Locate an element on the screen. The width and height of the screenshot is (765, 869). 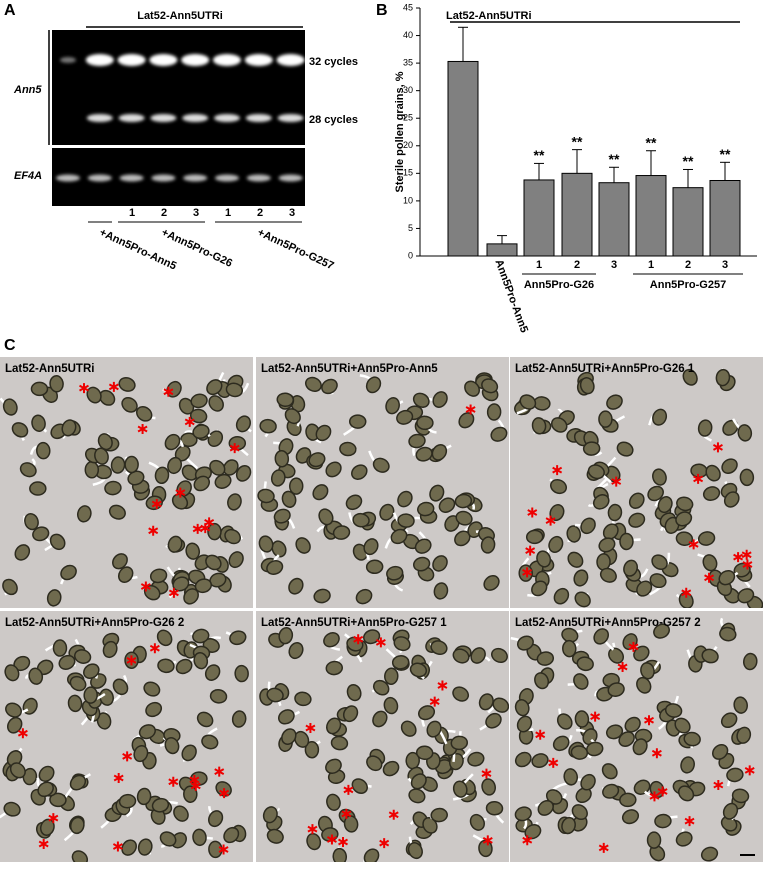
cells is located at coordinates (384, 744).